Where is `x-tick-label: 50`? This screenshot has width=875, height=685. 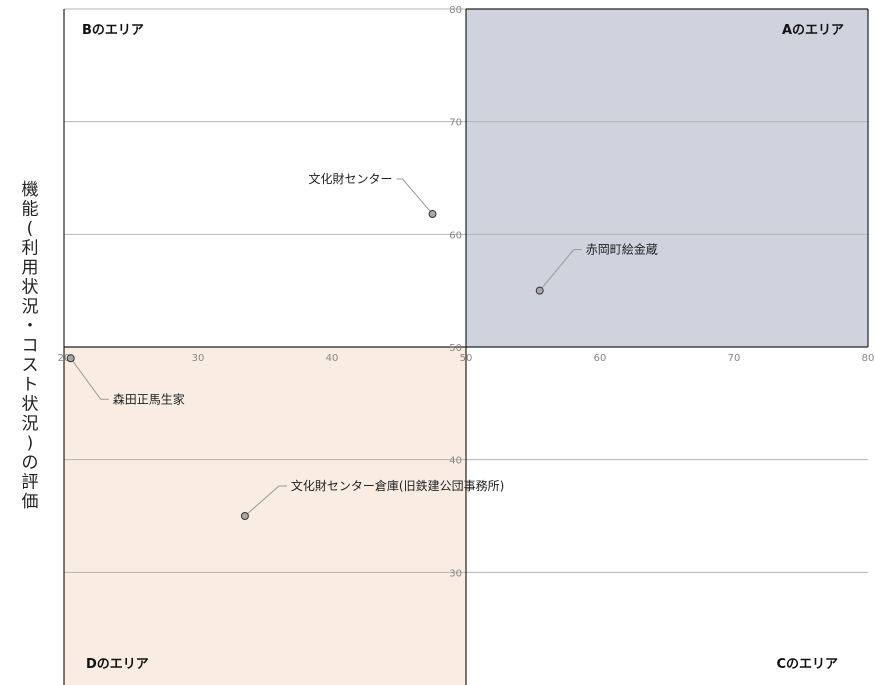
x-tick-label: 50 is located at coordinates (466, 358).